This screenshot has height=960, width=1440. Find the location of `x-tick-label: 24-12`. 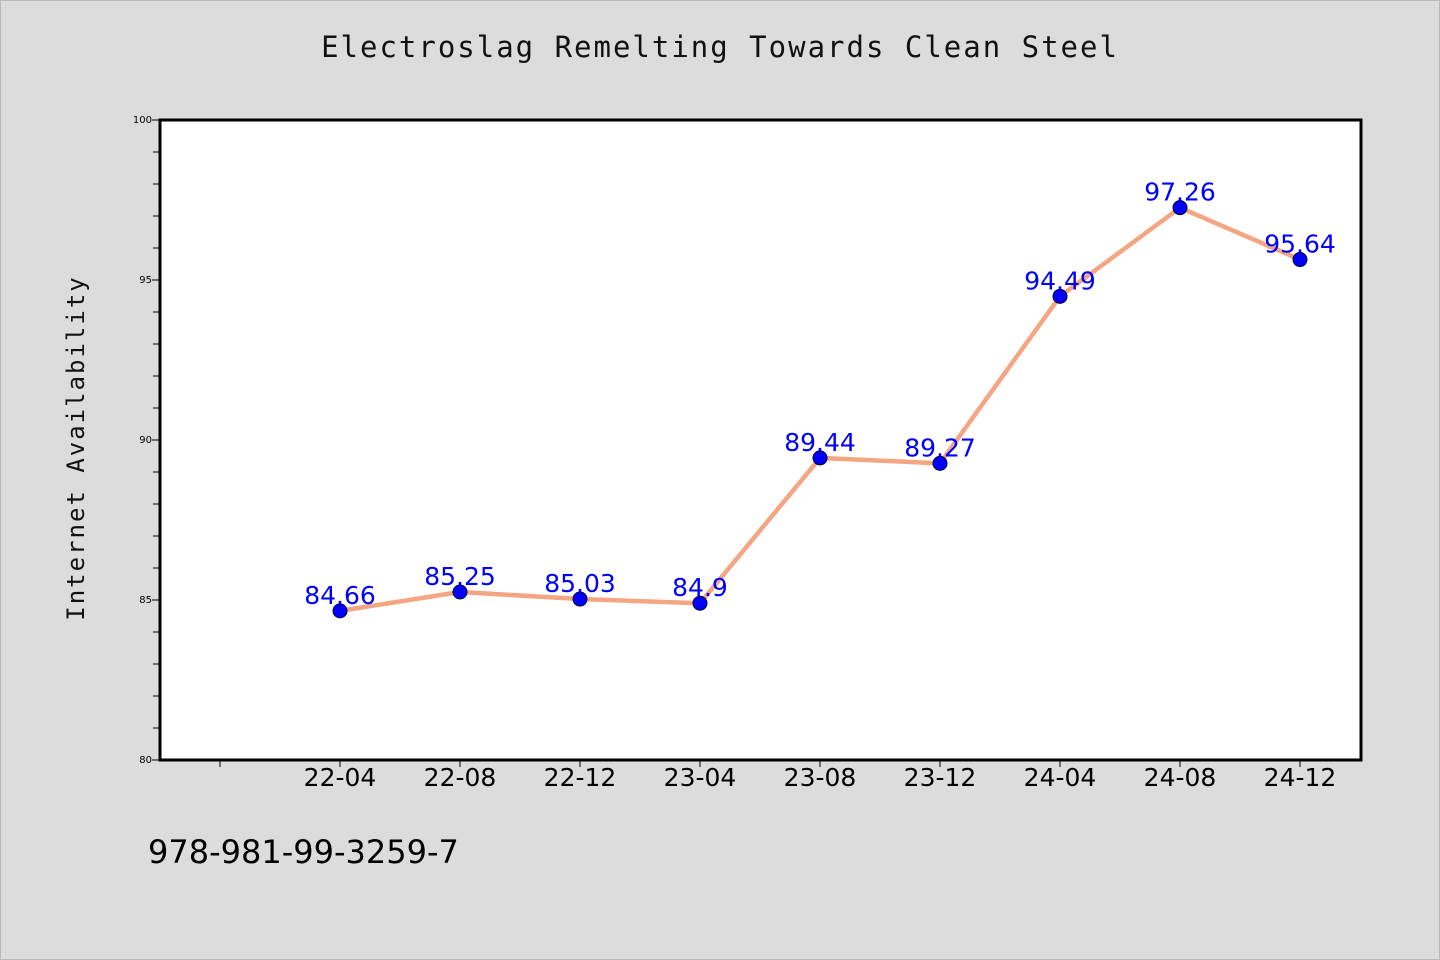

x-tick-label: 24-12 is located at coordinates (1300, 777).